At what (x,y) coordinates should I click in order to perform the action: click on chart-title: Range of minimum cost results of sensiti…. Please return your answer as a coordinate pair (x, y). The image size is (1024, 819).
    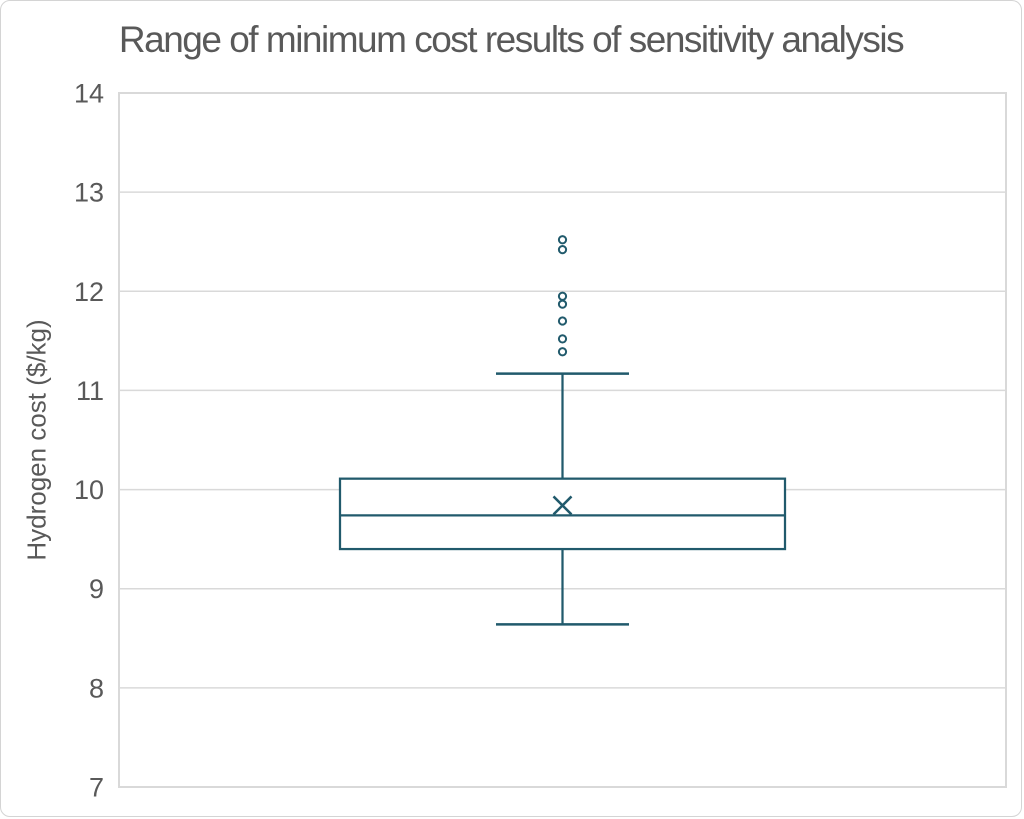
    Looking at the image, I should click on (511, 39).